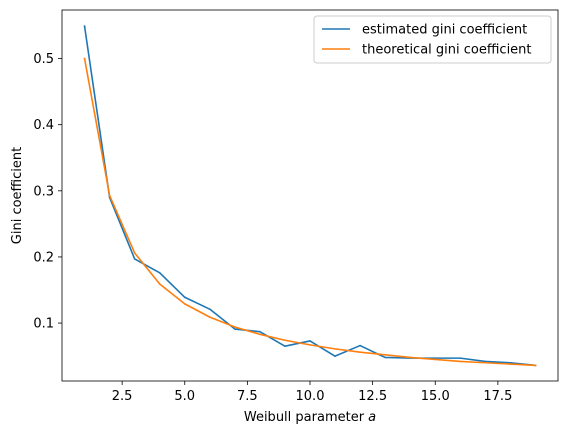  I want to click on x-tick-label: 5.0, so click(184, 396).